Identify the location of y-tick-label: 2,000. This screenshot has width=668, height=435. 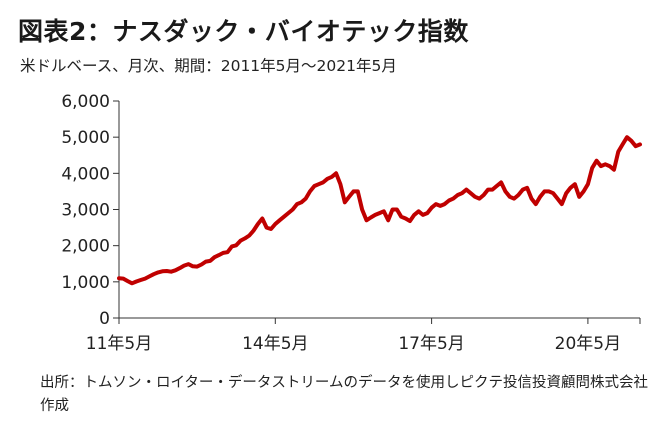
(85, 247).